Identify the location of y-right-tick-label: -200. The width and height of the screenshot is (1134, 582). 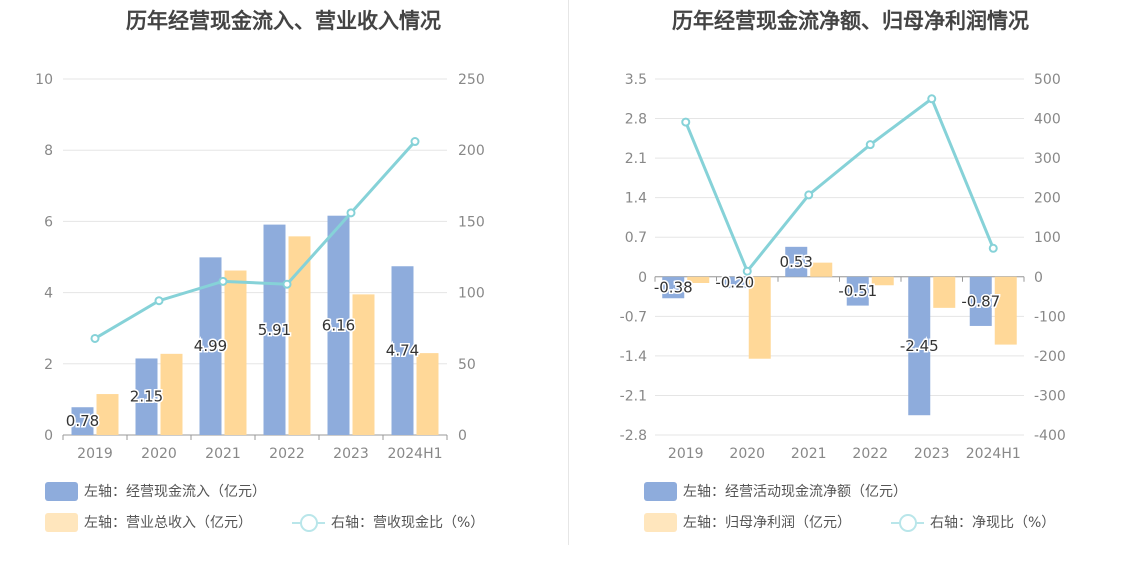
(1050, 357).